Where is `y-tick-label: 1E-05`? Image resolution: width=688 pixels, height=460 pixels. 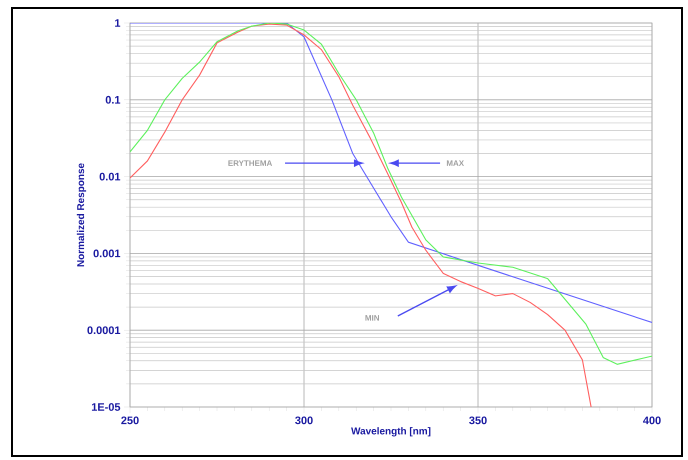
y-tick-label: 1E-05 is located at coordinates (106, 407).